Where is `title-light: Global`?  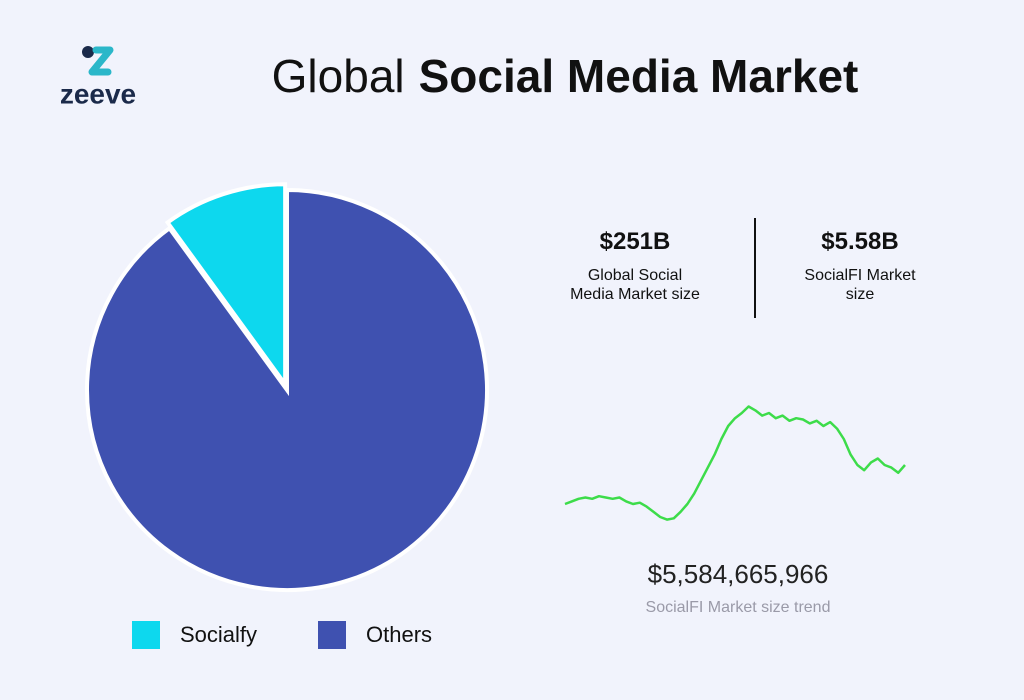
title-light: Global is located at coordinates (338, 76).